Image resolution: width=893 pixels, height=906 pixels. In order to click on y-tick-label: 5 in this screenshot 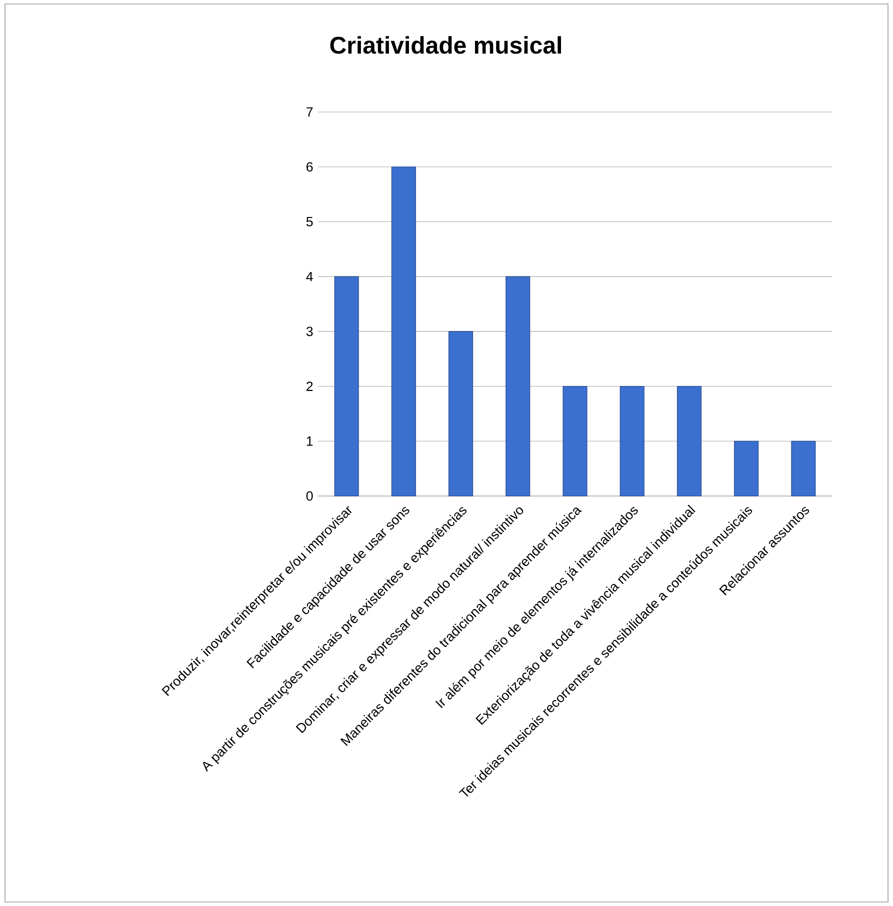, I will do `click(309, 221)`.